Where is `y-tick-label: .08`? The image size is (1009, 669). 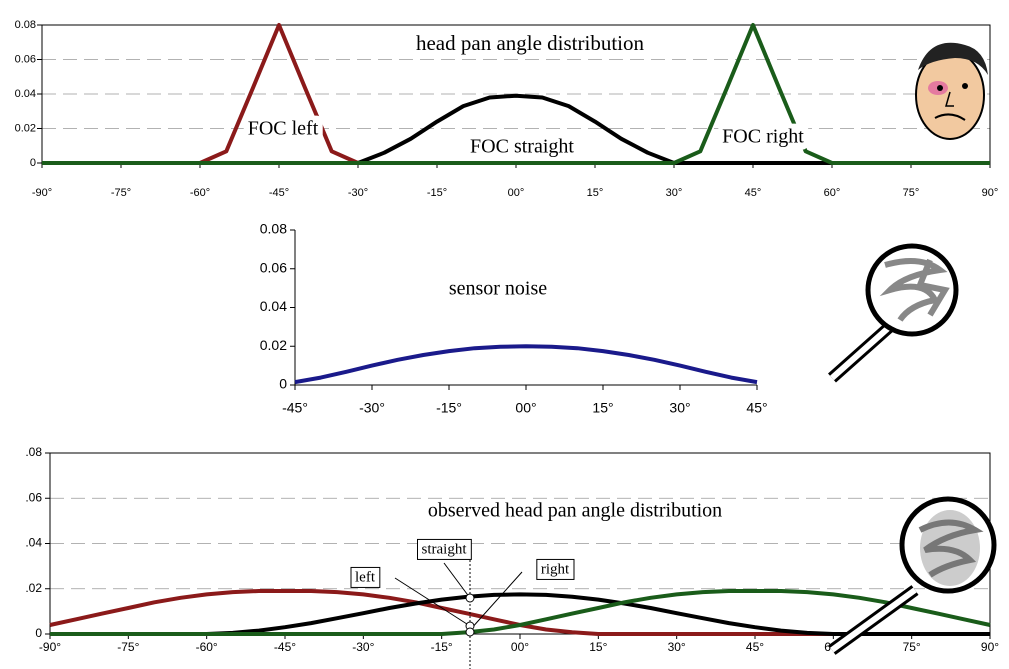
y-tick-label: .08 is located at coordinates (33, 452).